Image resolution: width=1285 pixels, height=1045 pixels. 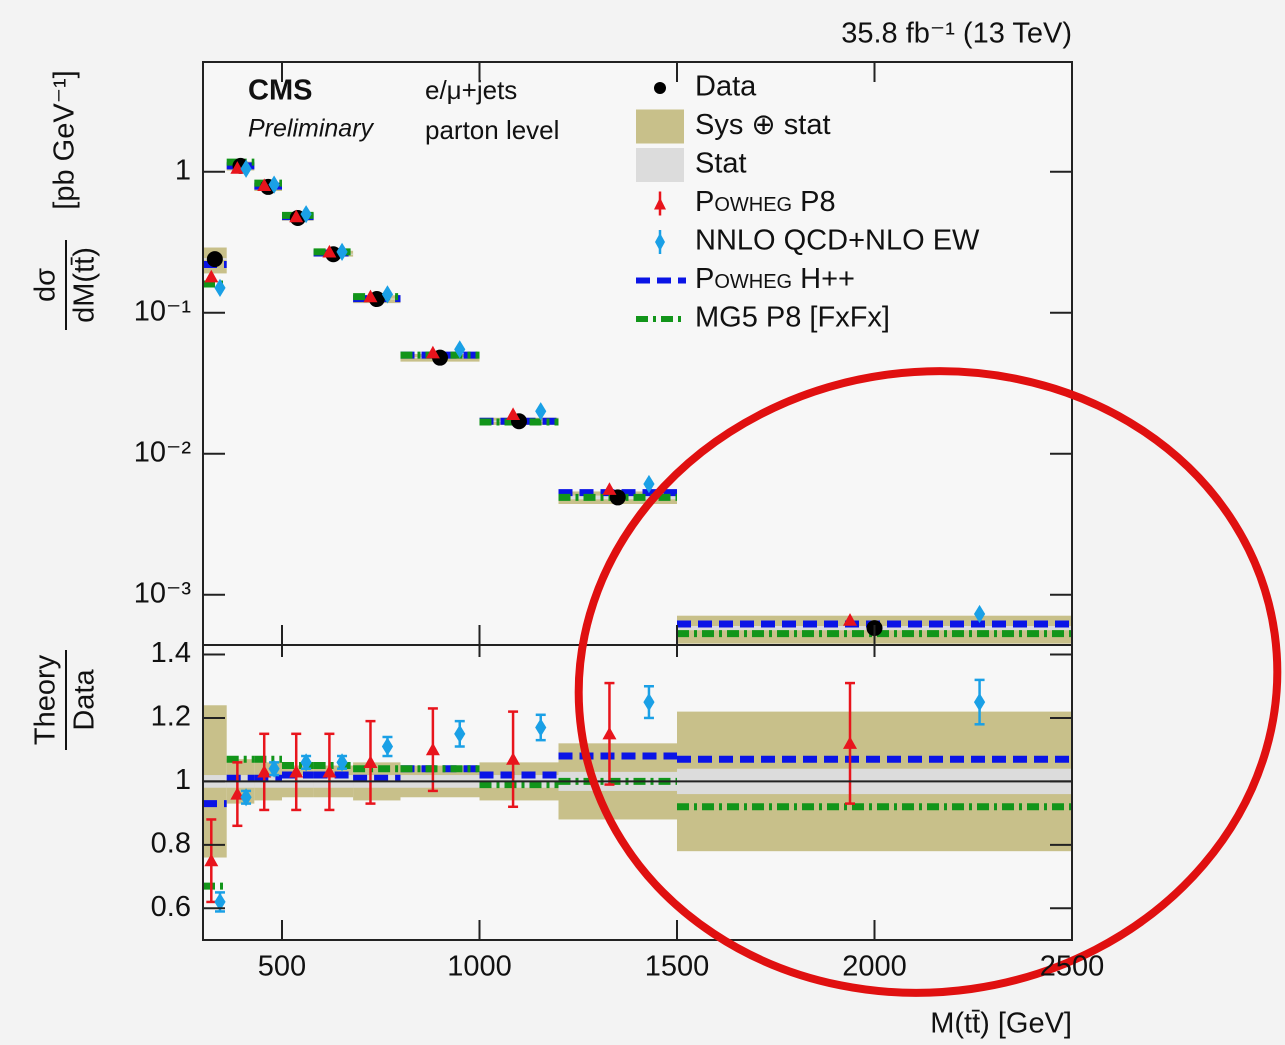 I want to click on legend-entry: Powheg P8, so click(x=745, y=202).